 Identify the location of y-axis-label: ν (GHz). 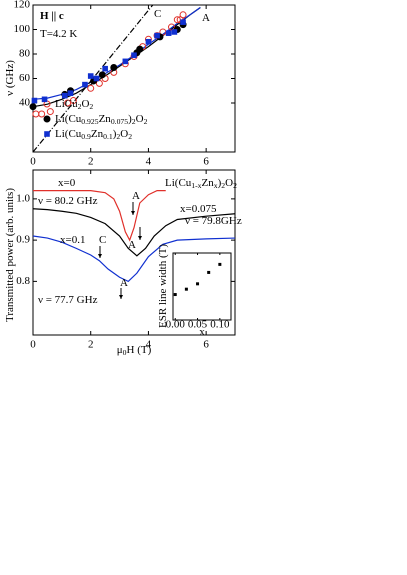
(10, 78).